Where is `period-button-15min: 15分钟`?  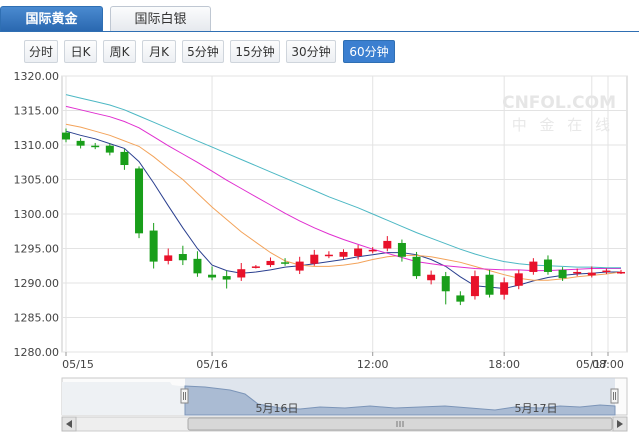
period-button-15min: 15分钟 is located at coordinates (255, 51).